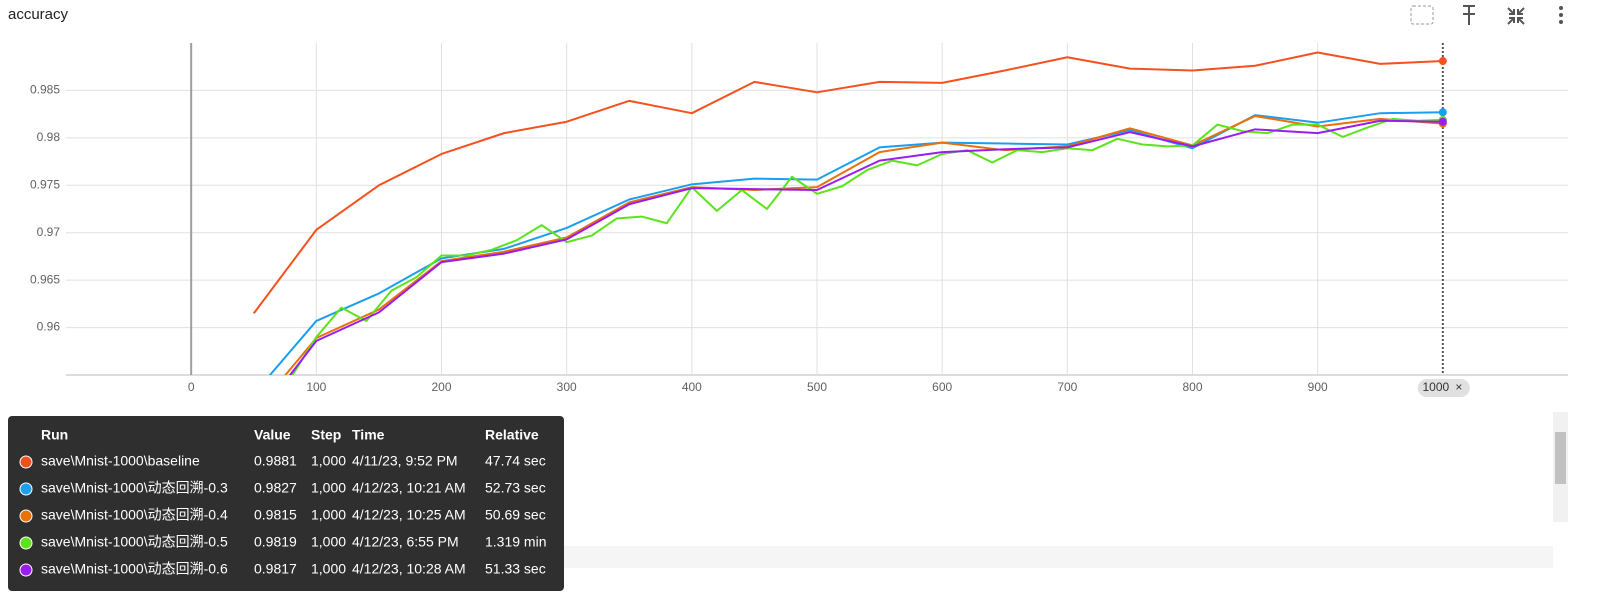  What do you see at coordinates (134, 542) in the screenshot?
I see `tooltip-run: save\Mnist-1000\动态回溯-0.5` at bounding box center [134, 542].